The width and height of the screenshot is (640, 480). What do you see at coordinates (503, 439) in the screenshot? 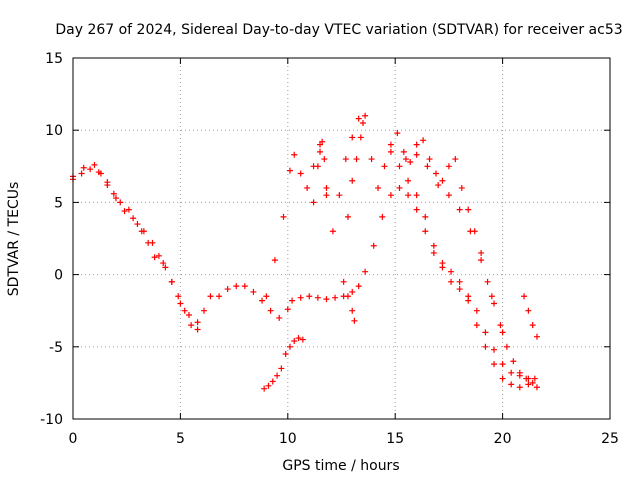
I see `x-tick-label: 20` at bounding box center [503, 439].